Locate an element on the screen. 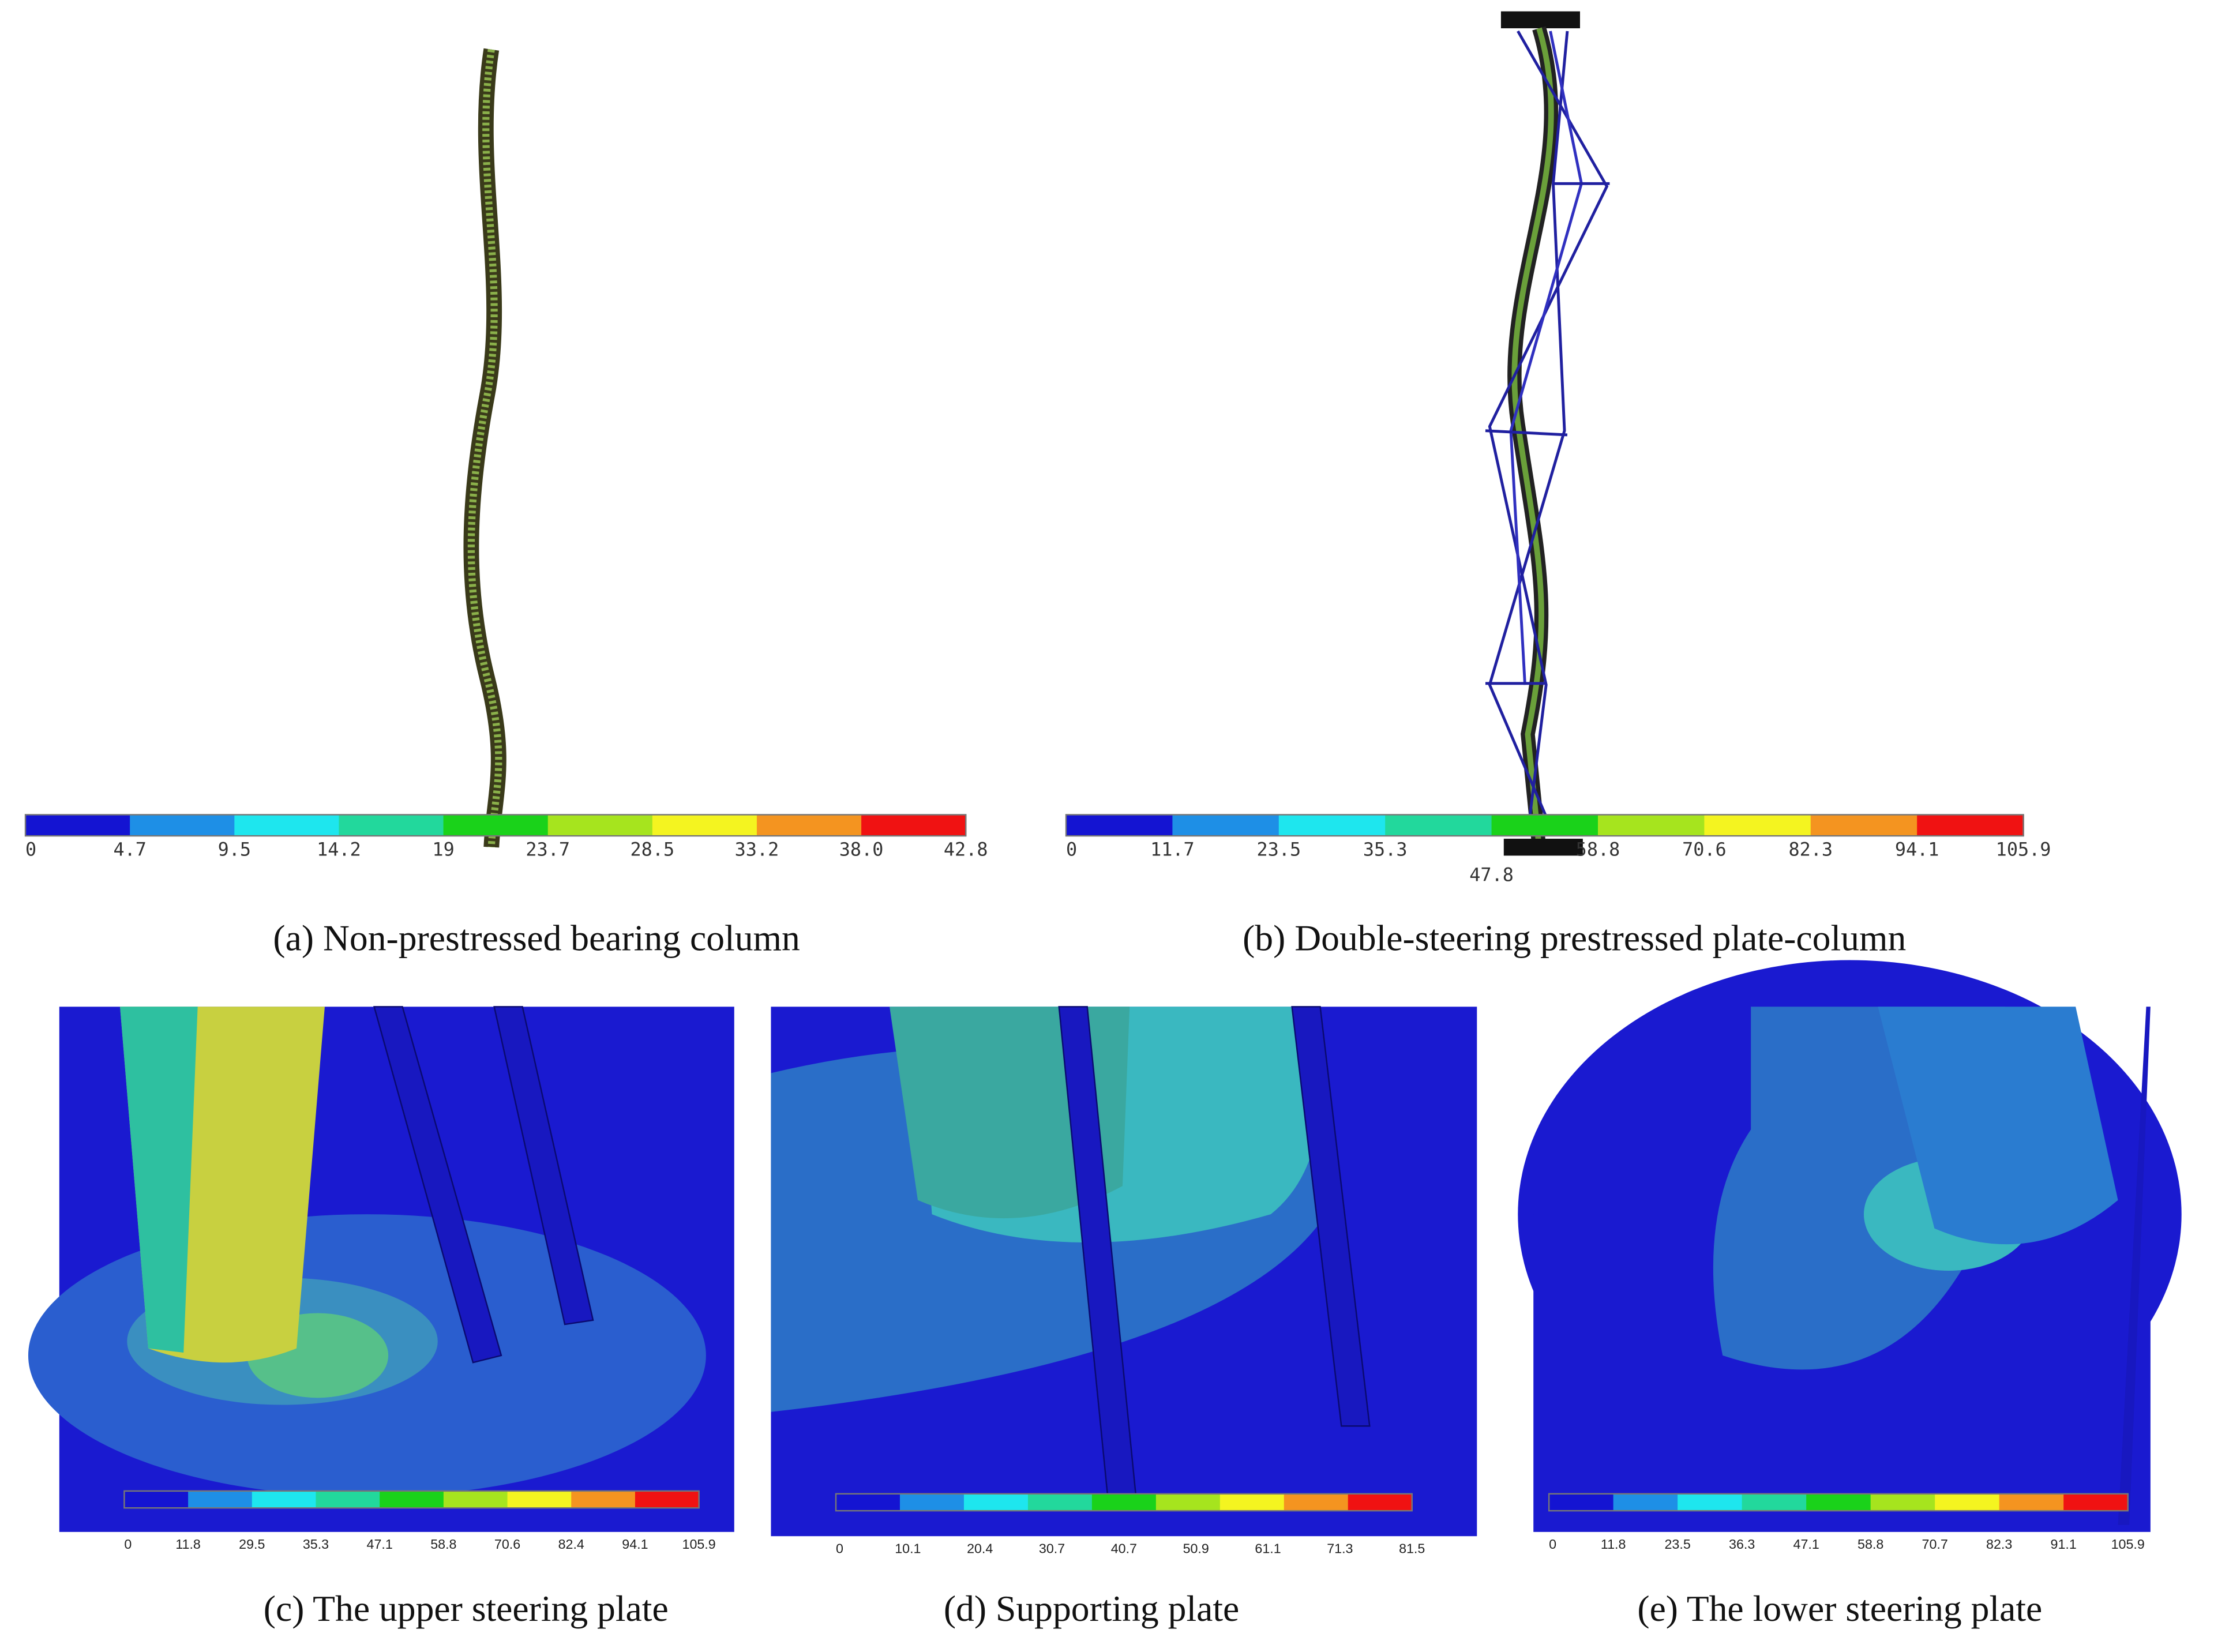 The width and height of the screenshot is (2214, 1652). colorbar-label: 29.5 is located at coordinates (252, 1545).